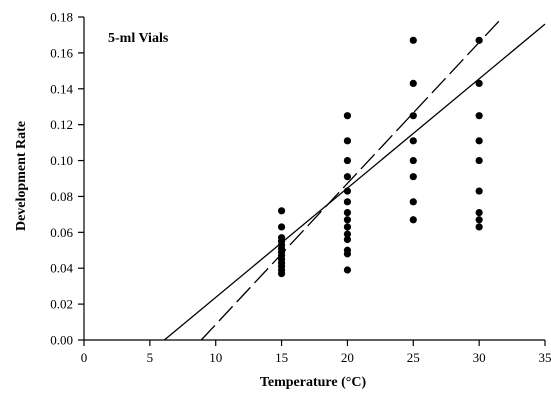  What do you see at coordinates (313, 382) in the screenshot?
I see `x-axis-title: Temperature (°C)` at bounding box center [313, 382].